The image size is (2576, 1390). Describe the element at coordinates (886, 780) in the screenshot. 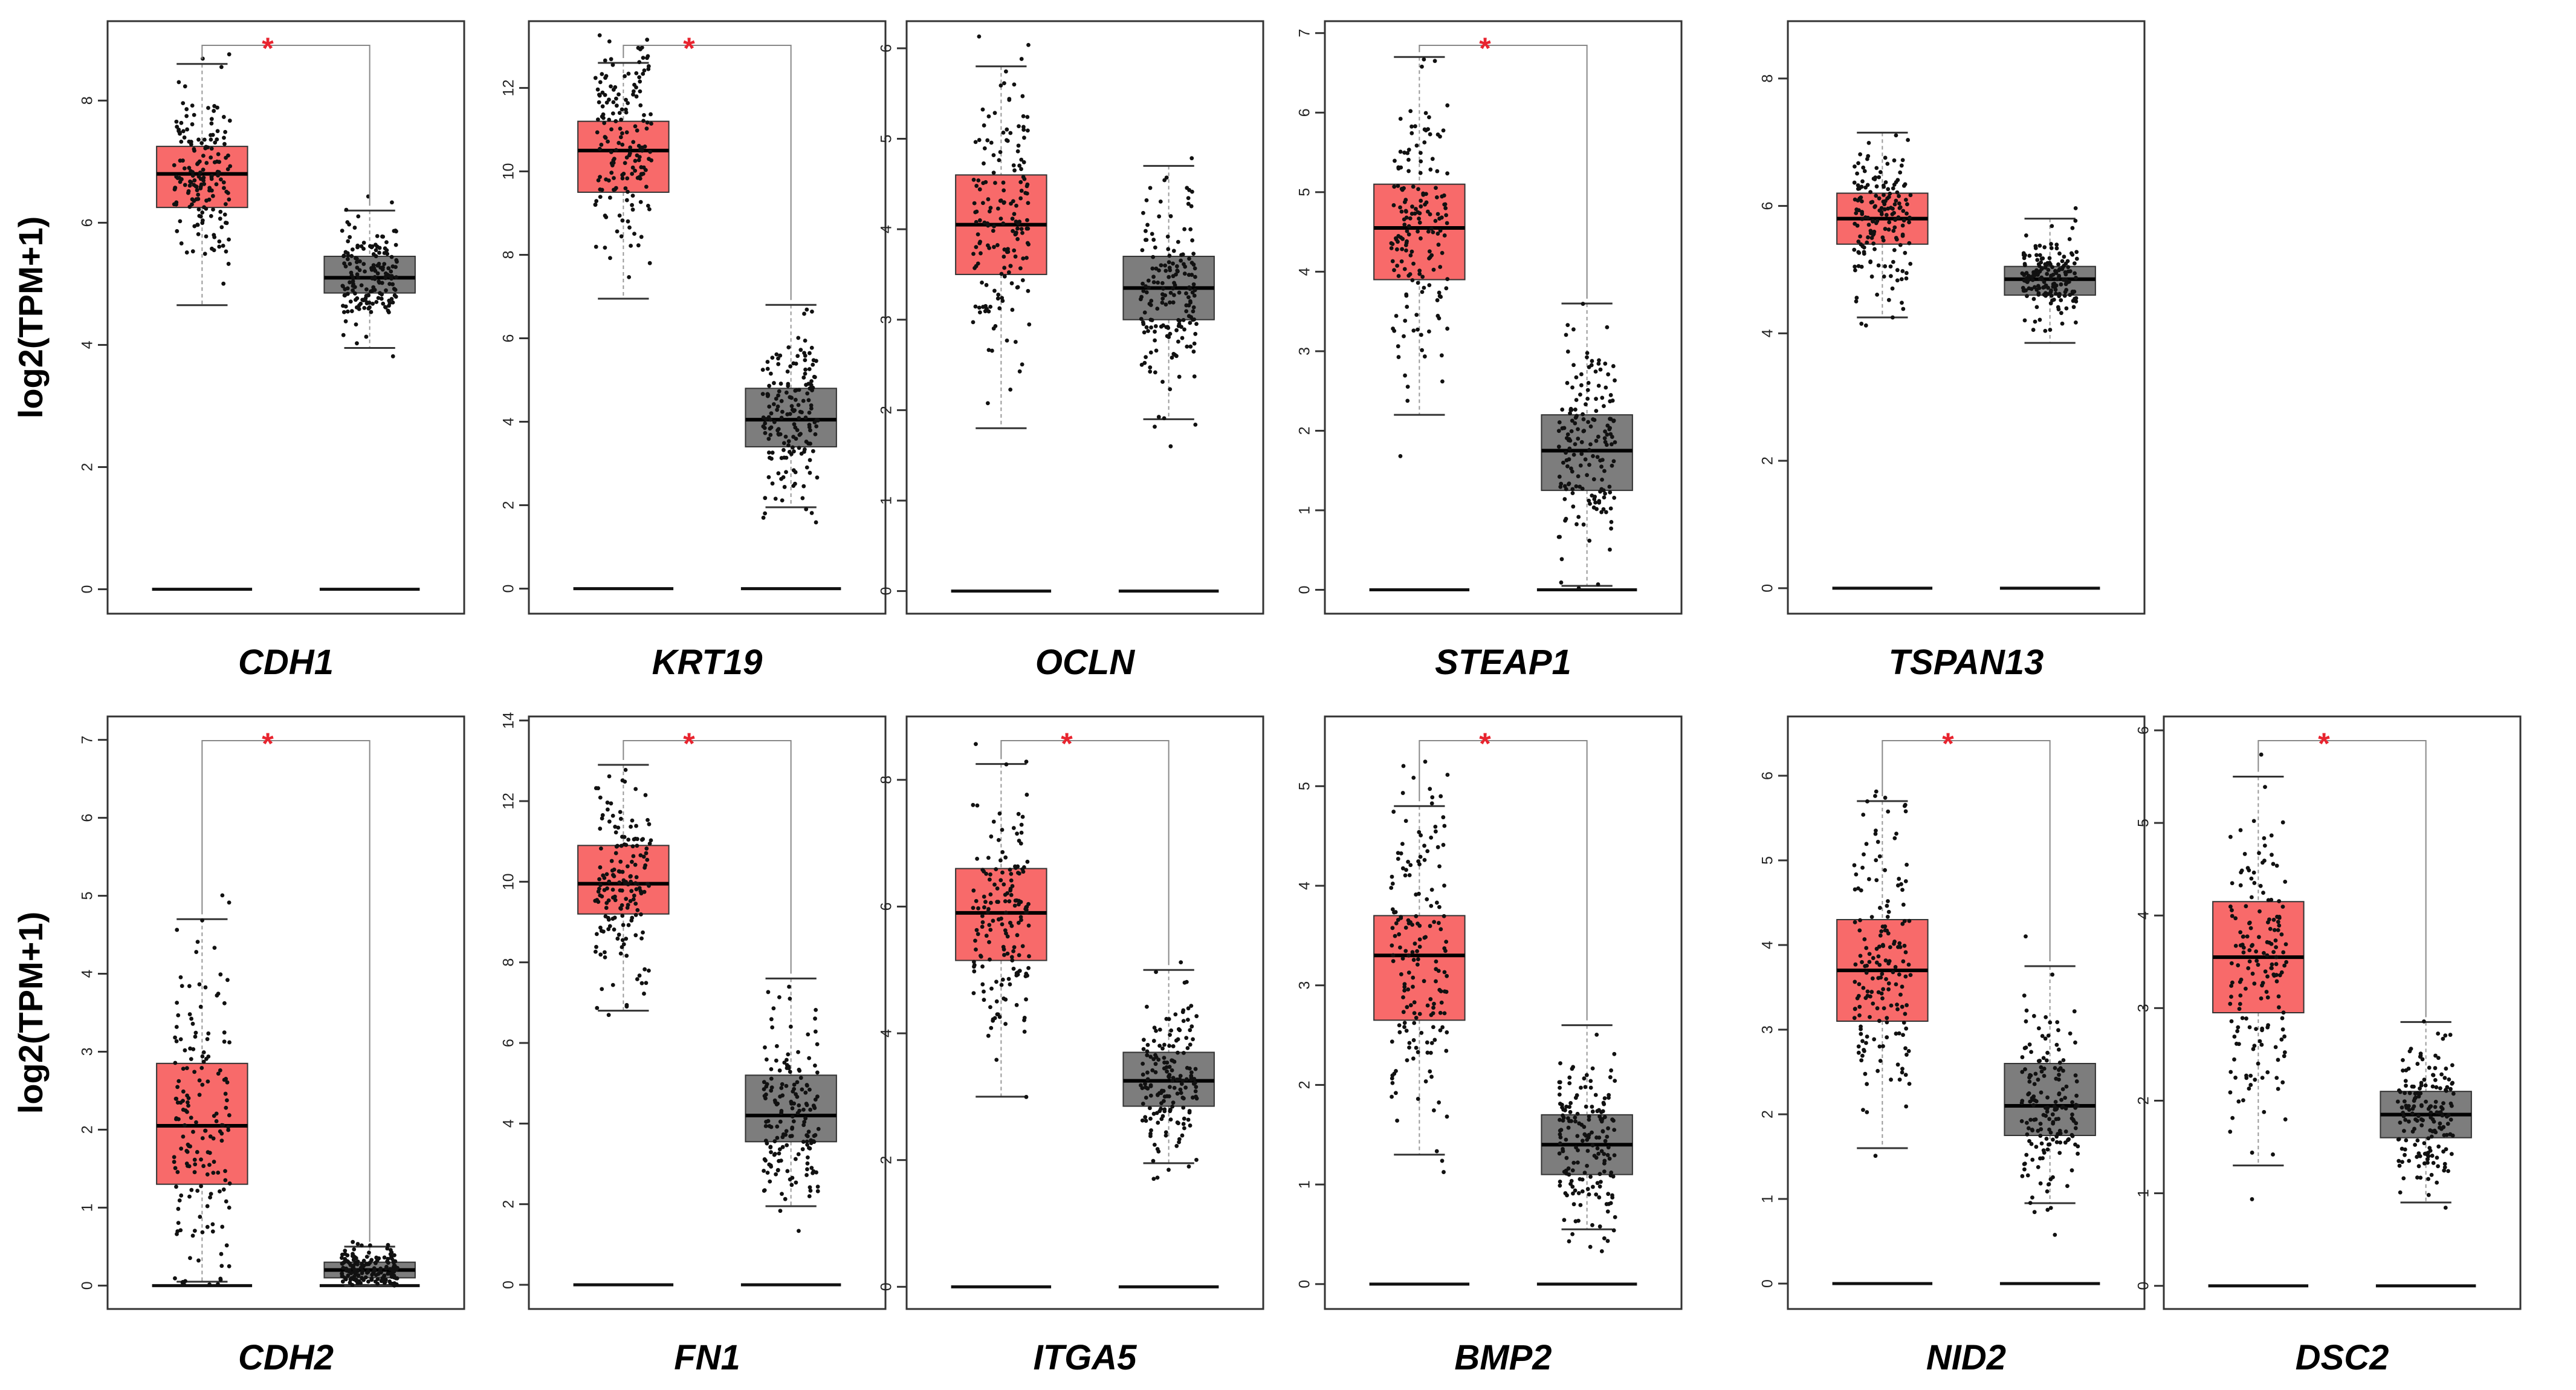

I see `y-tick-label: 8` at that location.